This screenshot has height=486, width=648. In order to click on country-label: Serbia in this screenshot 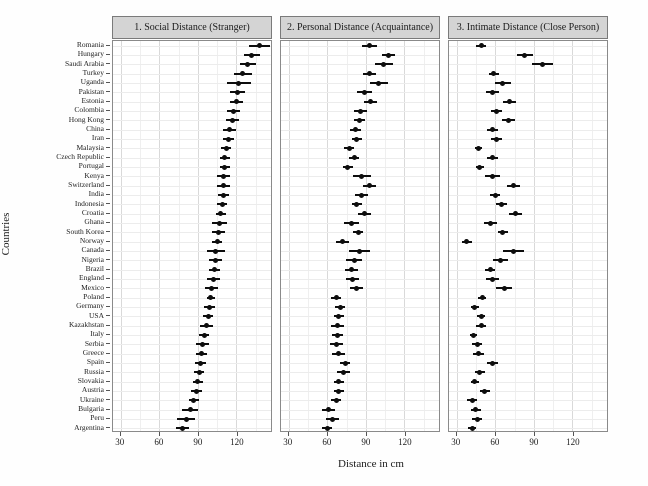, I will do `click(94, 343)`.